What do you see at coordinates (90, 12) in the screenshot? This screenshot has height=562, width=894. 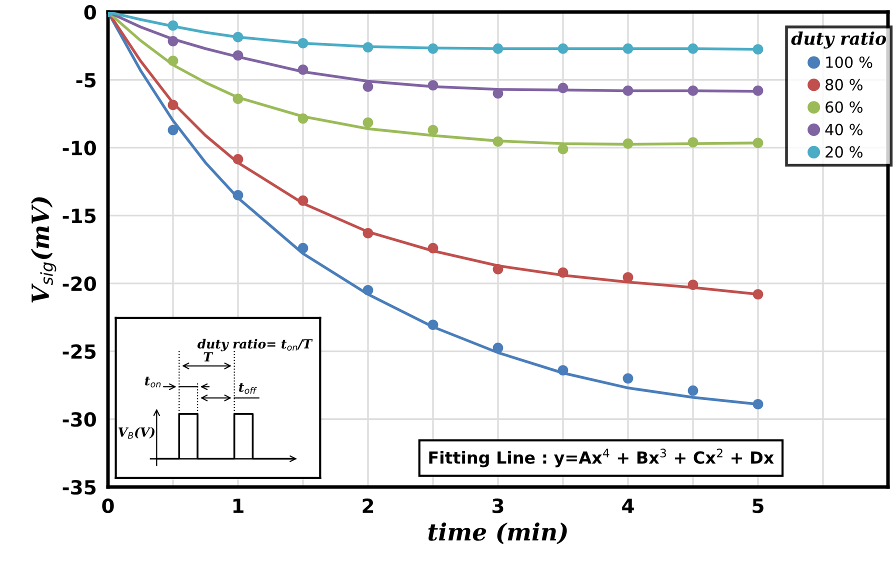 I see `y-tick-label: 0` at bounding box center [90, 12].